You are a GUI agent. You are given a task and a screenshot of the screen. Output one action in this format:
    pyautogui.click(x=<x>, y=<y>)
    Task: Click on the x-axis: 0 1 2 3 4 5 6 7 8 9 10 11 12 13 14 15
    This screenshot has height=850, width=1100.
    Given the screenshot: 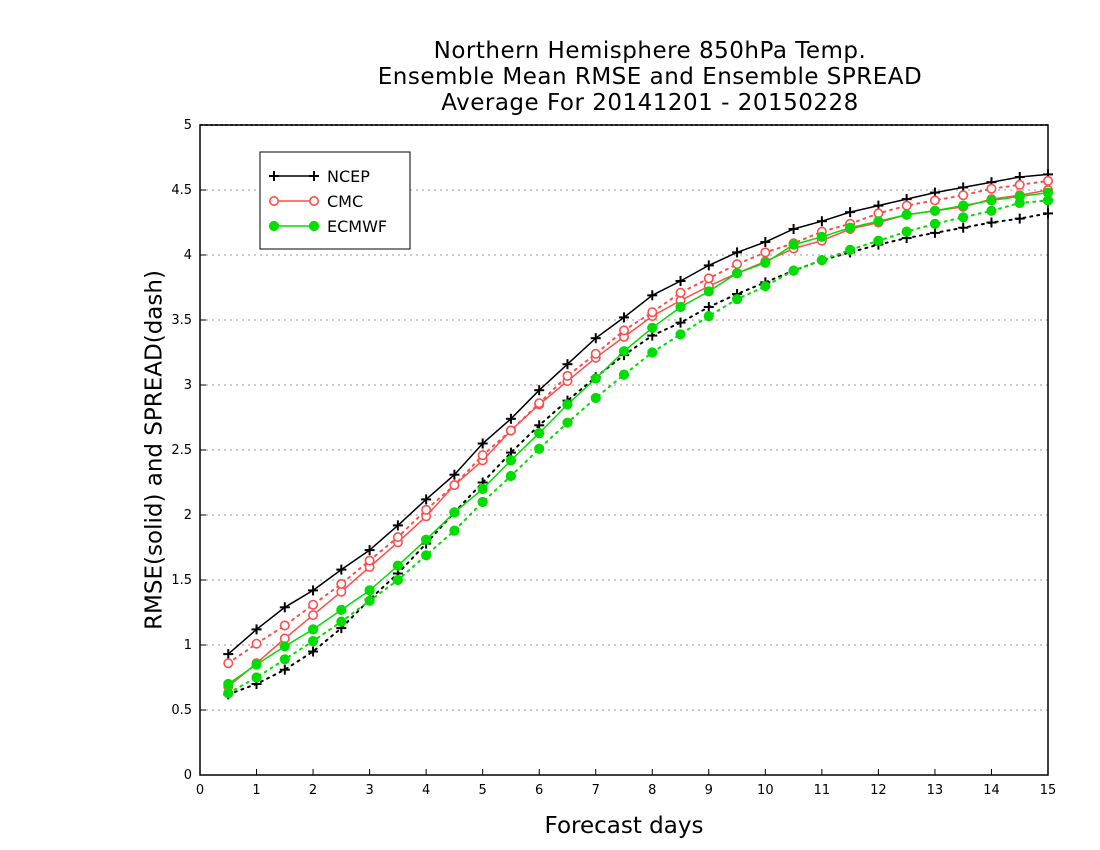 What is the action you would take?
    pyautogui.click(x=626, y=783)
    